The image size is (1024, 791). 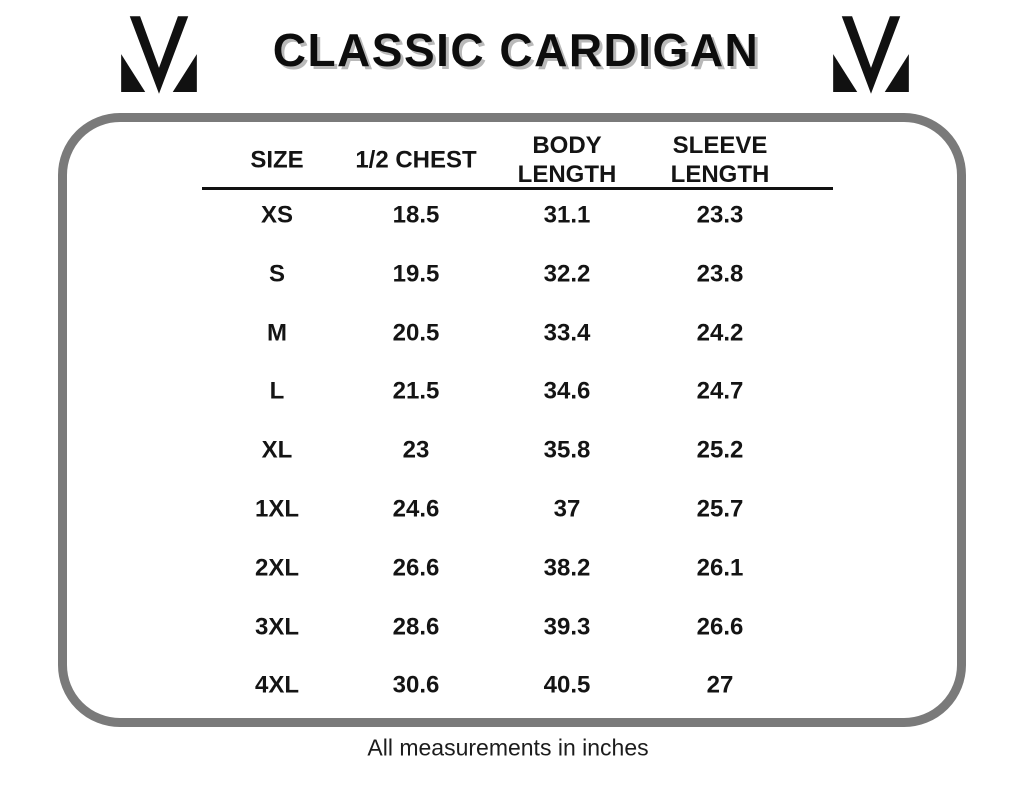 What do you see at coordinates (567, 450) in the screenshot?
I see `body-length-cell: 35.8` at bounding box center [567, 450].